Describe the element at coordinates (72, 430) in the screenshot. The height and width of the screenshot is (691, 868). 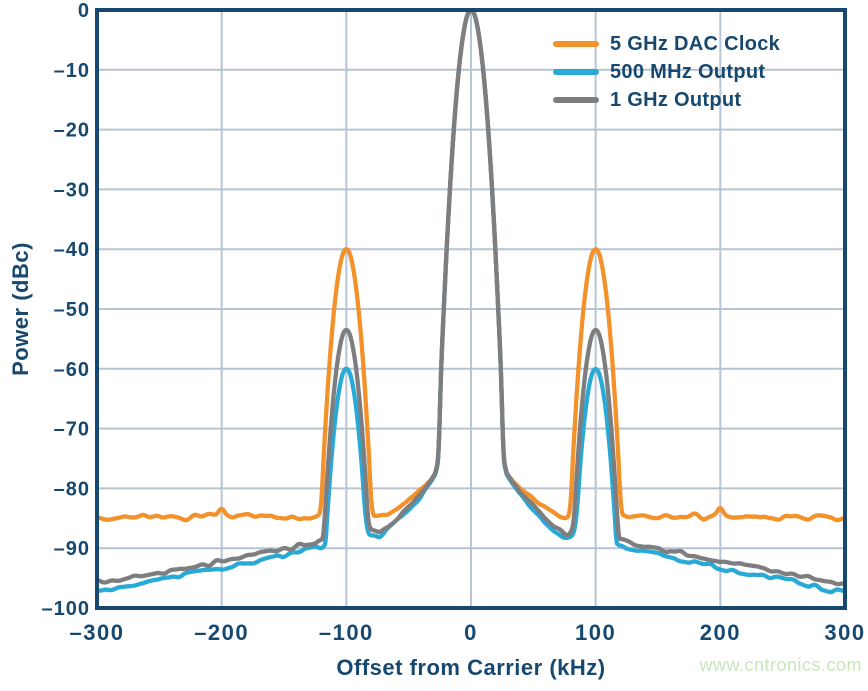
I see `y-tick-label: –70` at that location.